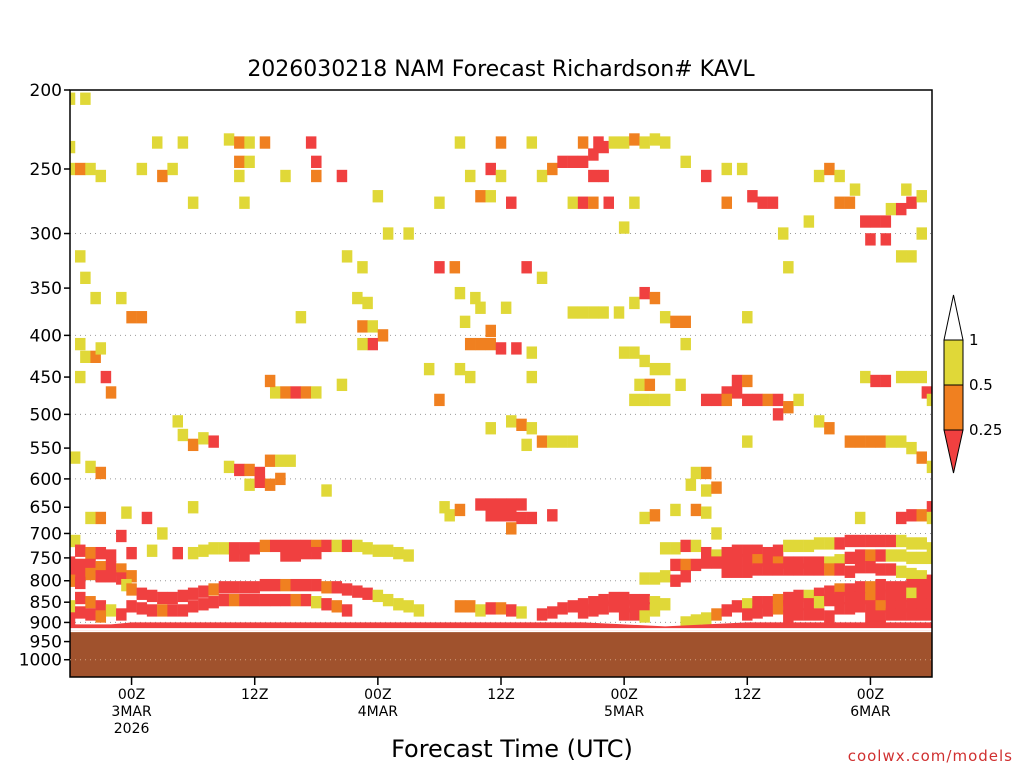 Image resolution: width=1024 pixels, height=768 pixels. What do you see at coordinates (46, 336) in the screenshot?
I see `y-tick-label: 400` at bounding box center [46, 336].